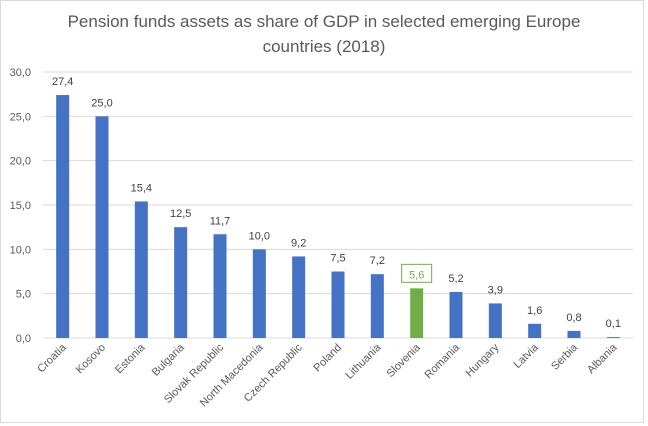 The width and height of the screenshot is (648, 426). I want to click on data-label: 27,4, so click(62, 82).